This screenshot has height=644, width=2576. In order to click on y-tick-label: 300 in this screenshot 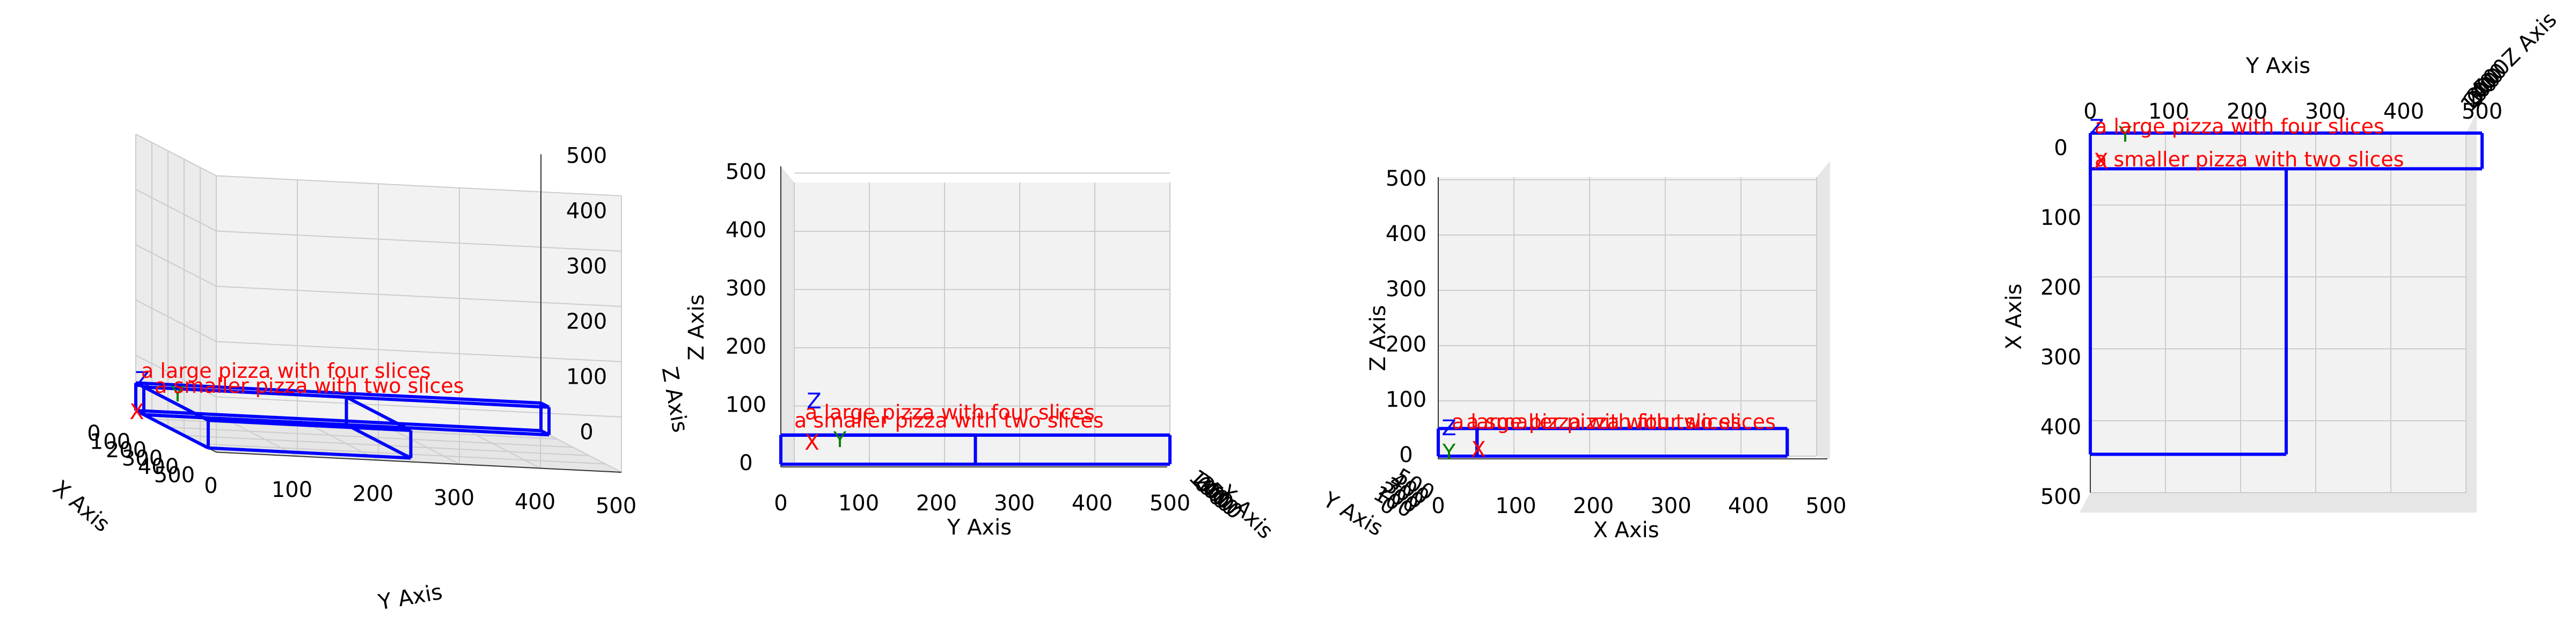, I will do `click(2325, 111)`.